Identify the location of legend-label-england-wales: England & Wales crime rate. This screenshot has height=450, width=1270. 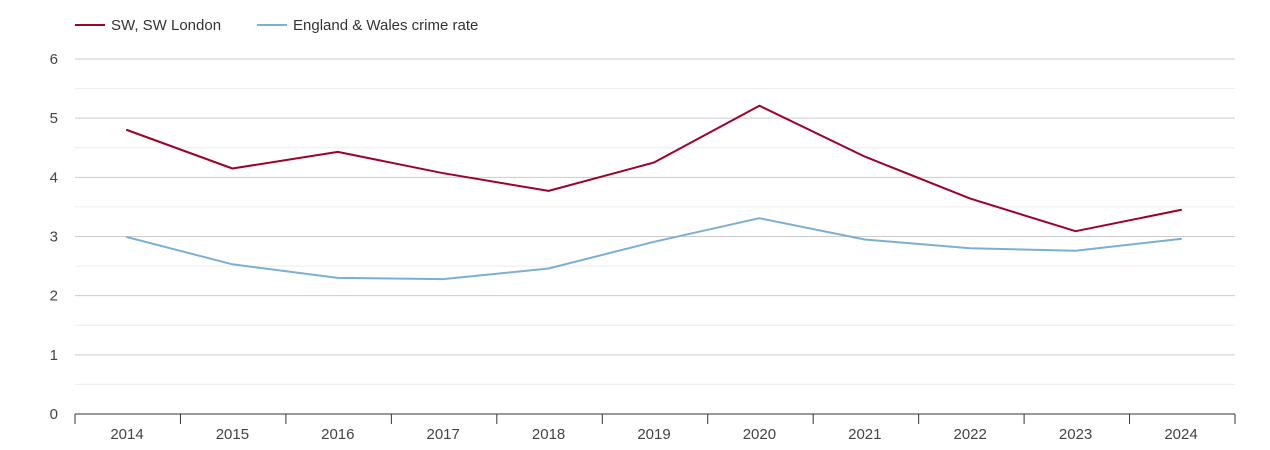
(385, 25).